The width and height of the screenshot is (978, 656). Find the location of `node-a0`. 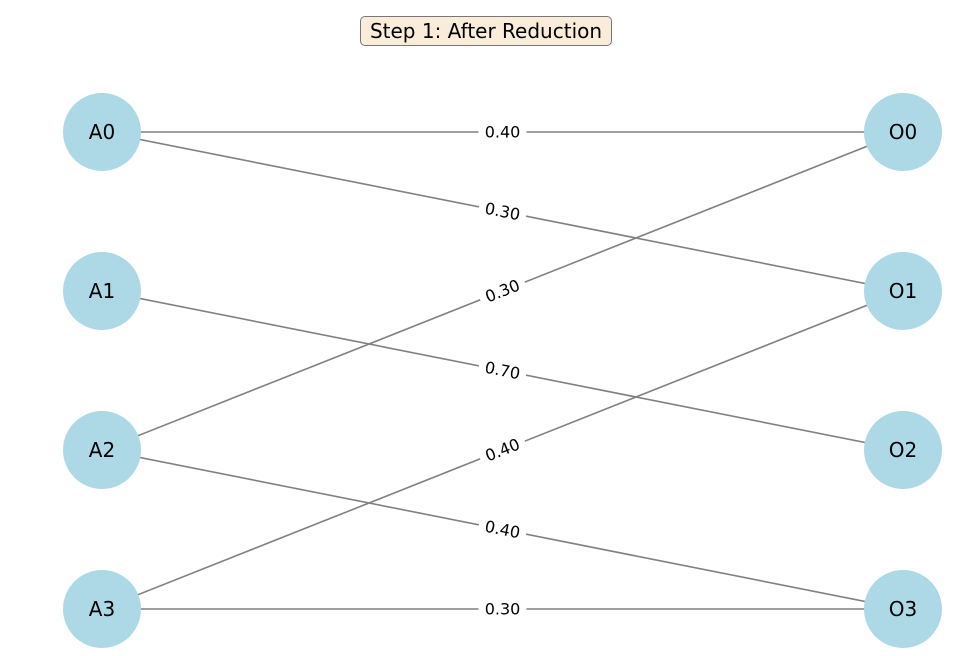

node-a0 is located at coordinates (102, 132).